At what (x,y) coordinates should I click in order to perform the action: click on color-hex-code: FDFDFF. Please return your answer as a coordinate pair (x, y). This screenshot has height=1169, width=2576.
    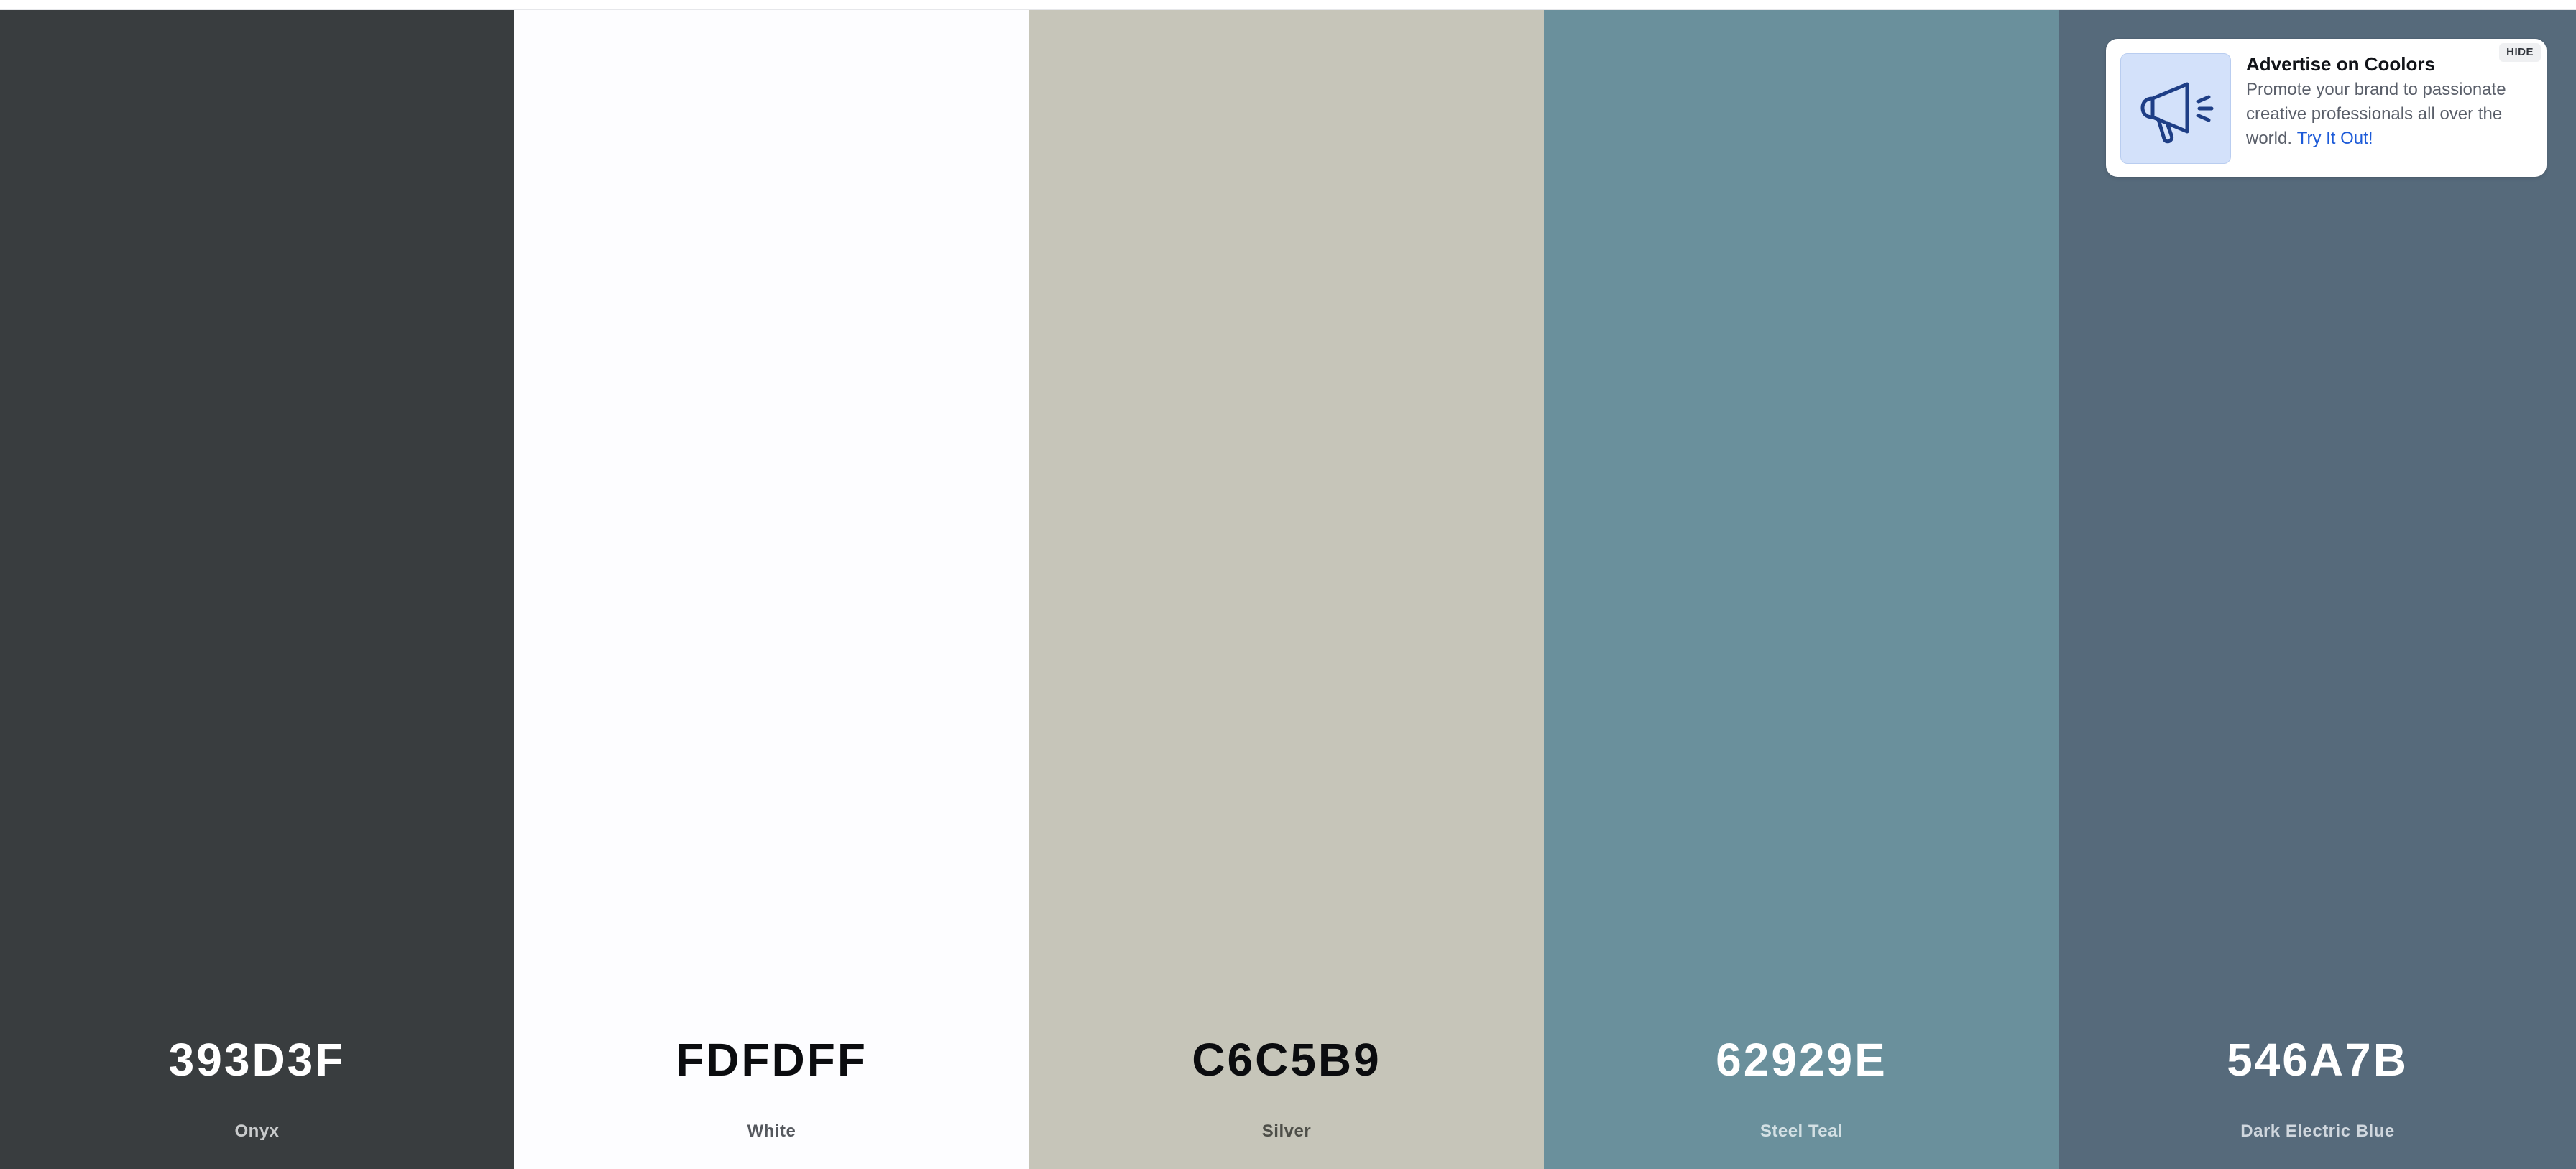
    Looking at the image, I should click on (772, 1060).